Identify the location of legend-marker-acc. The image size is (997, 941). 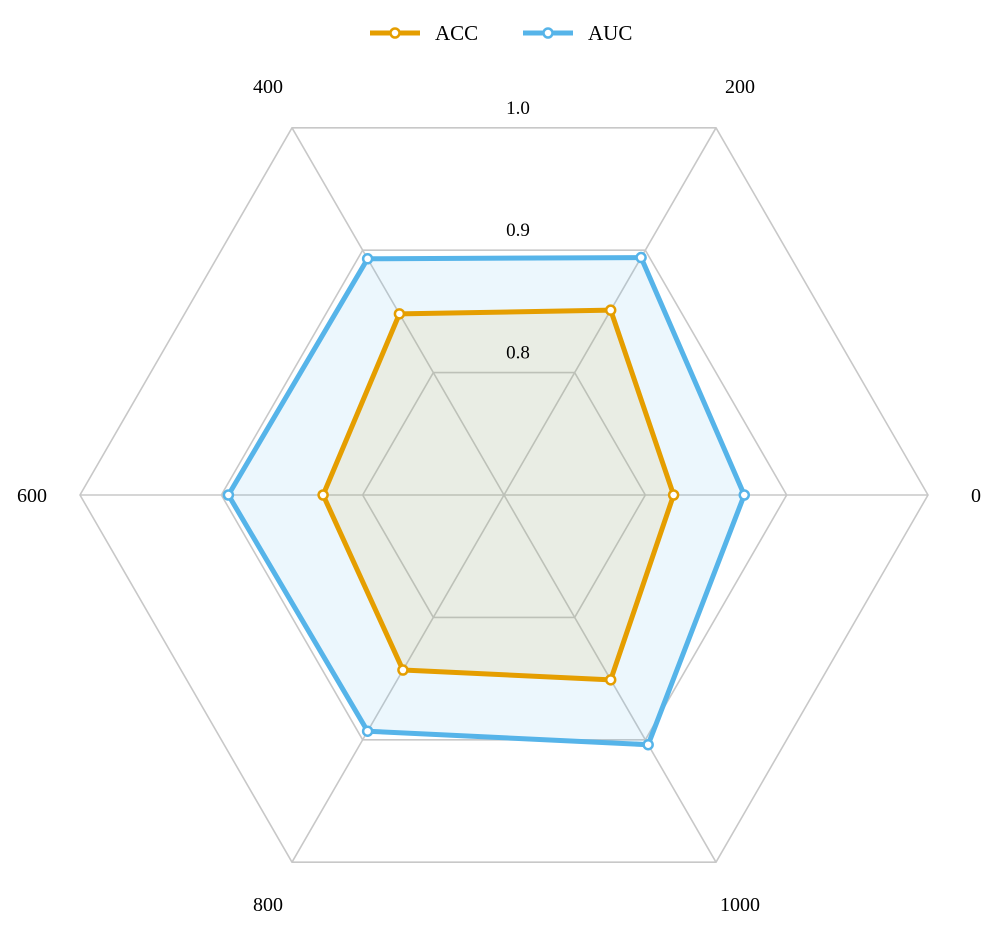
(395, 33).